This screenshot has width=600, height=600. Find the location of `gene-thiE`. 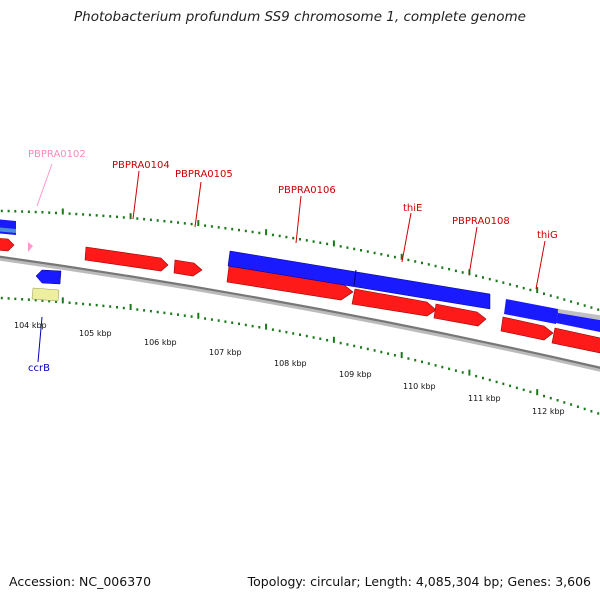

gene-thiE is located at coordinates (394, 302).